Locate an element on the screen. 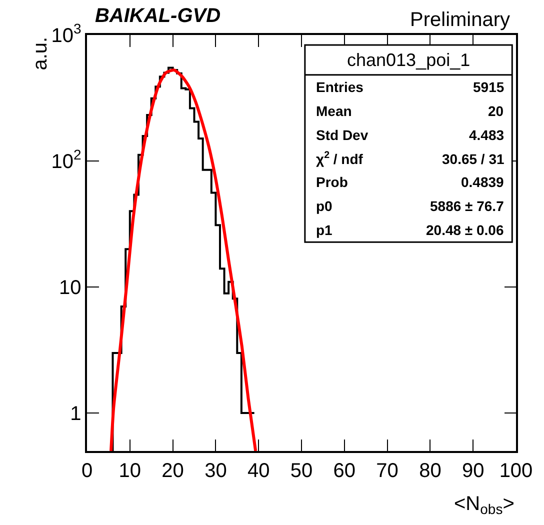  text: p1 20.48 ± 0.06 is located at coordinates (410, 230).